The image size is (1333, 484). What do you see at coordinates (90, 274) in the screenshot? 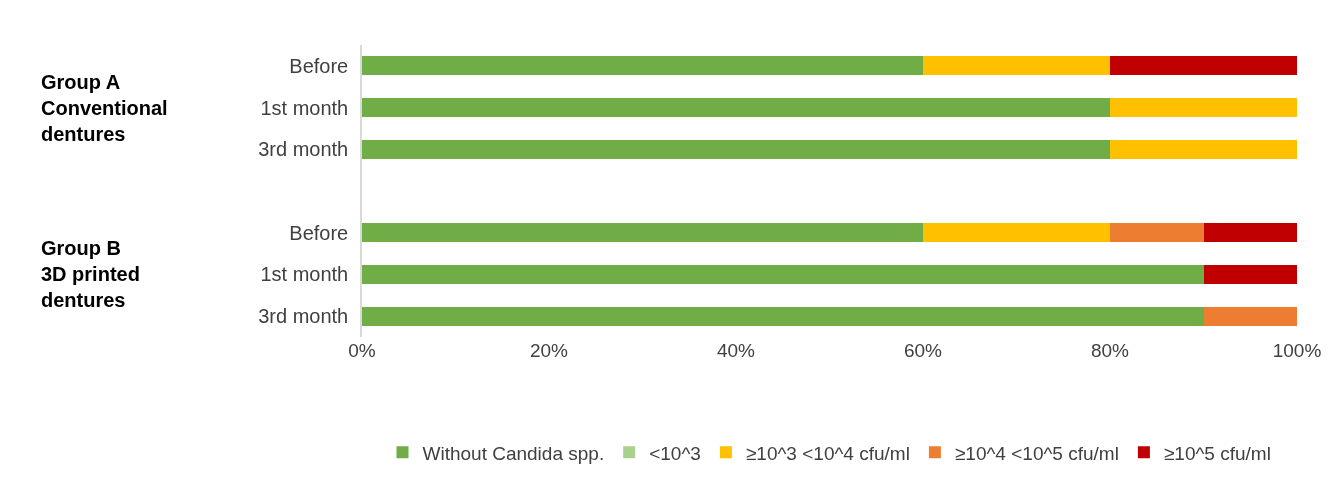
I see `text: Group B 3D printed dentures` at bounding box center [90, 274].